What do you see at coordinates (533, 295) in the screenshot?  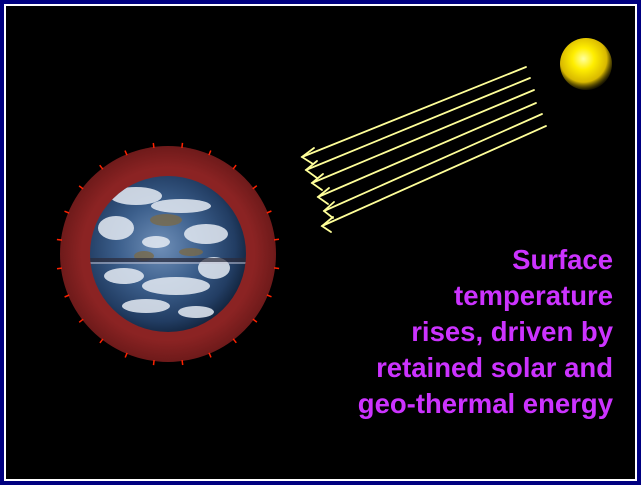 I see `caption-line: temperature` at bounding box center [533, 295].